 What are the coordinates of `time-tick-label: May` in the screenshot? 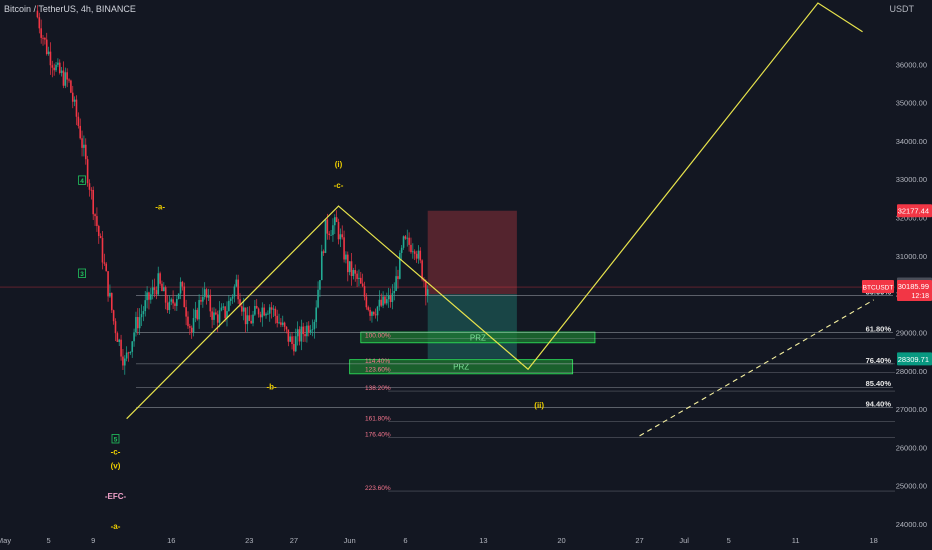 It's located at (5, 540).